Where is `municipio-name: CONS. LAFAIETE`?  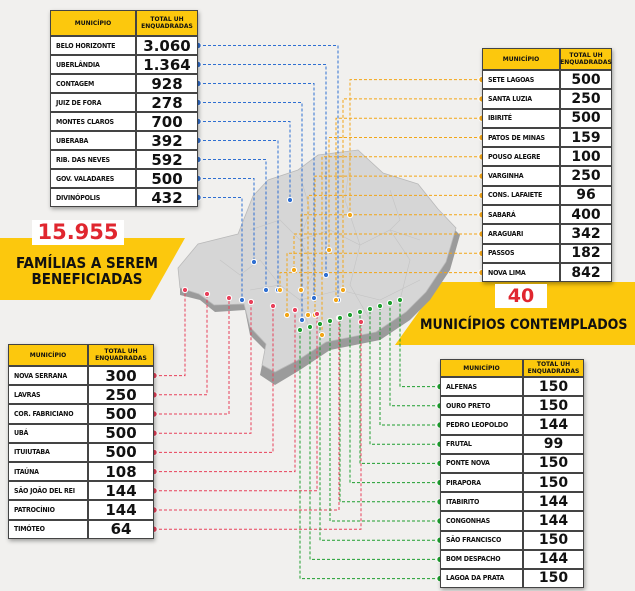 municipio-name: CONS. LAFAIETE is located at coordinates (521, 195).